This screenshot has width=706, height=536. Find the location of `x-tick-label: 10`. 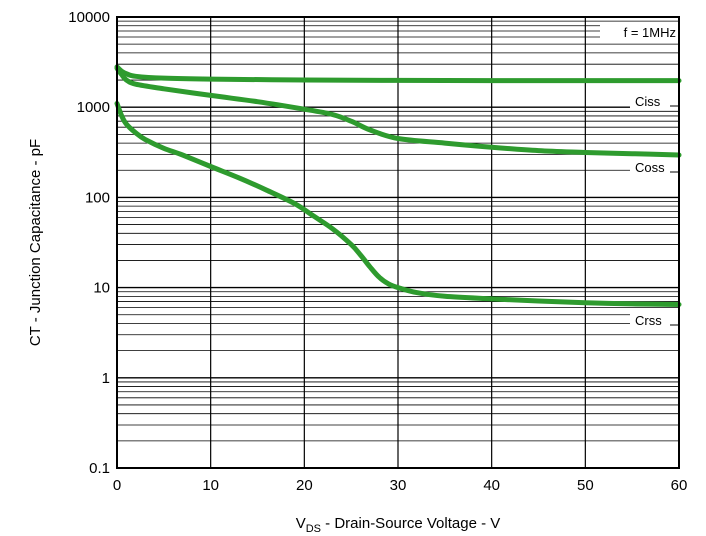

x-tick-label: 10 is located at coordinates (210, 485).